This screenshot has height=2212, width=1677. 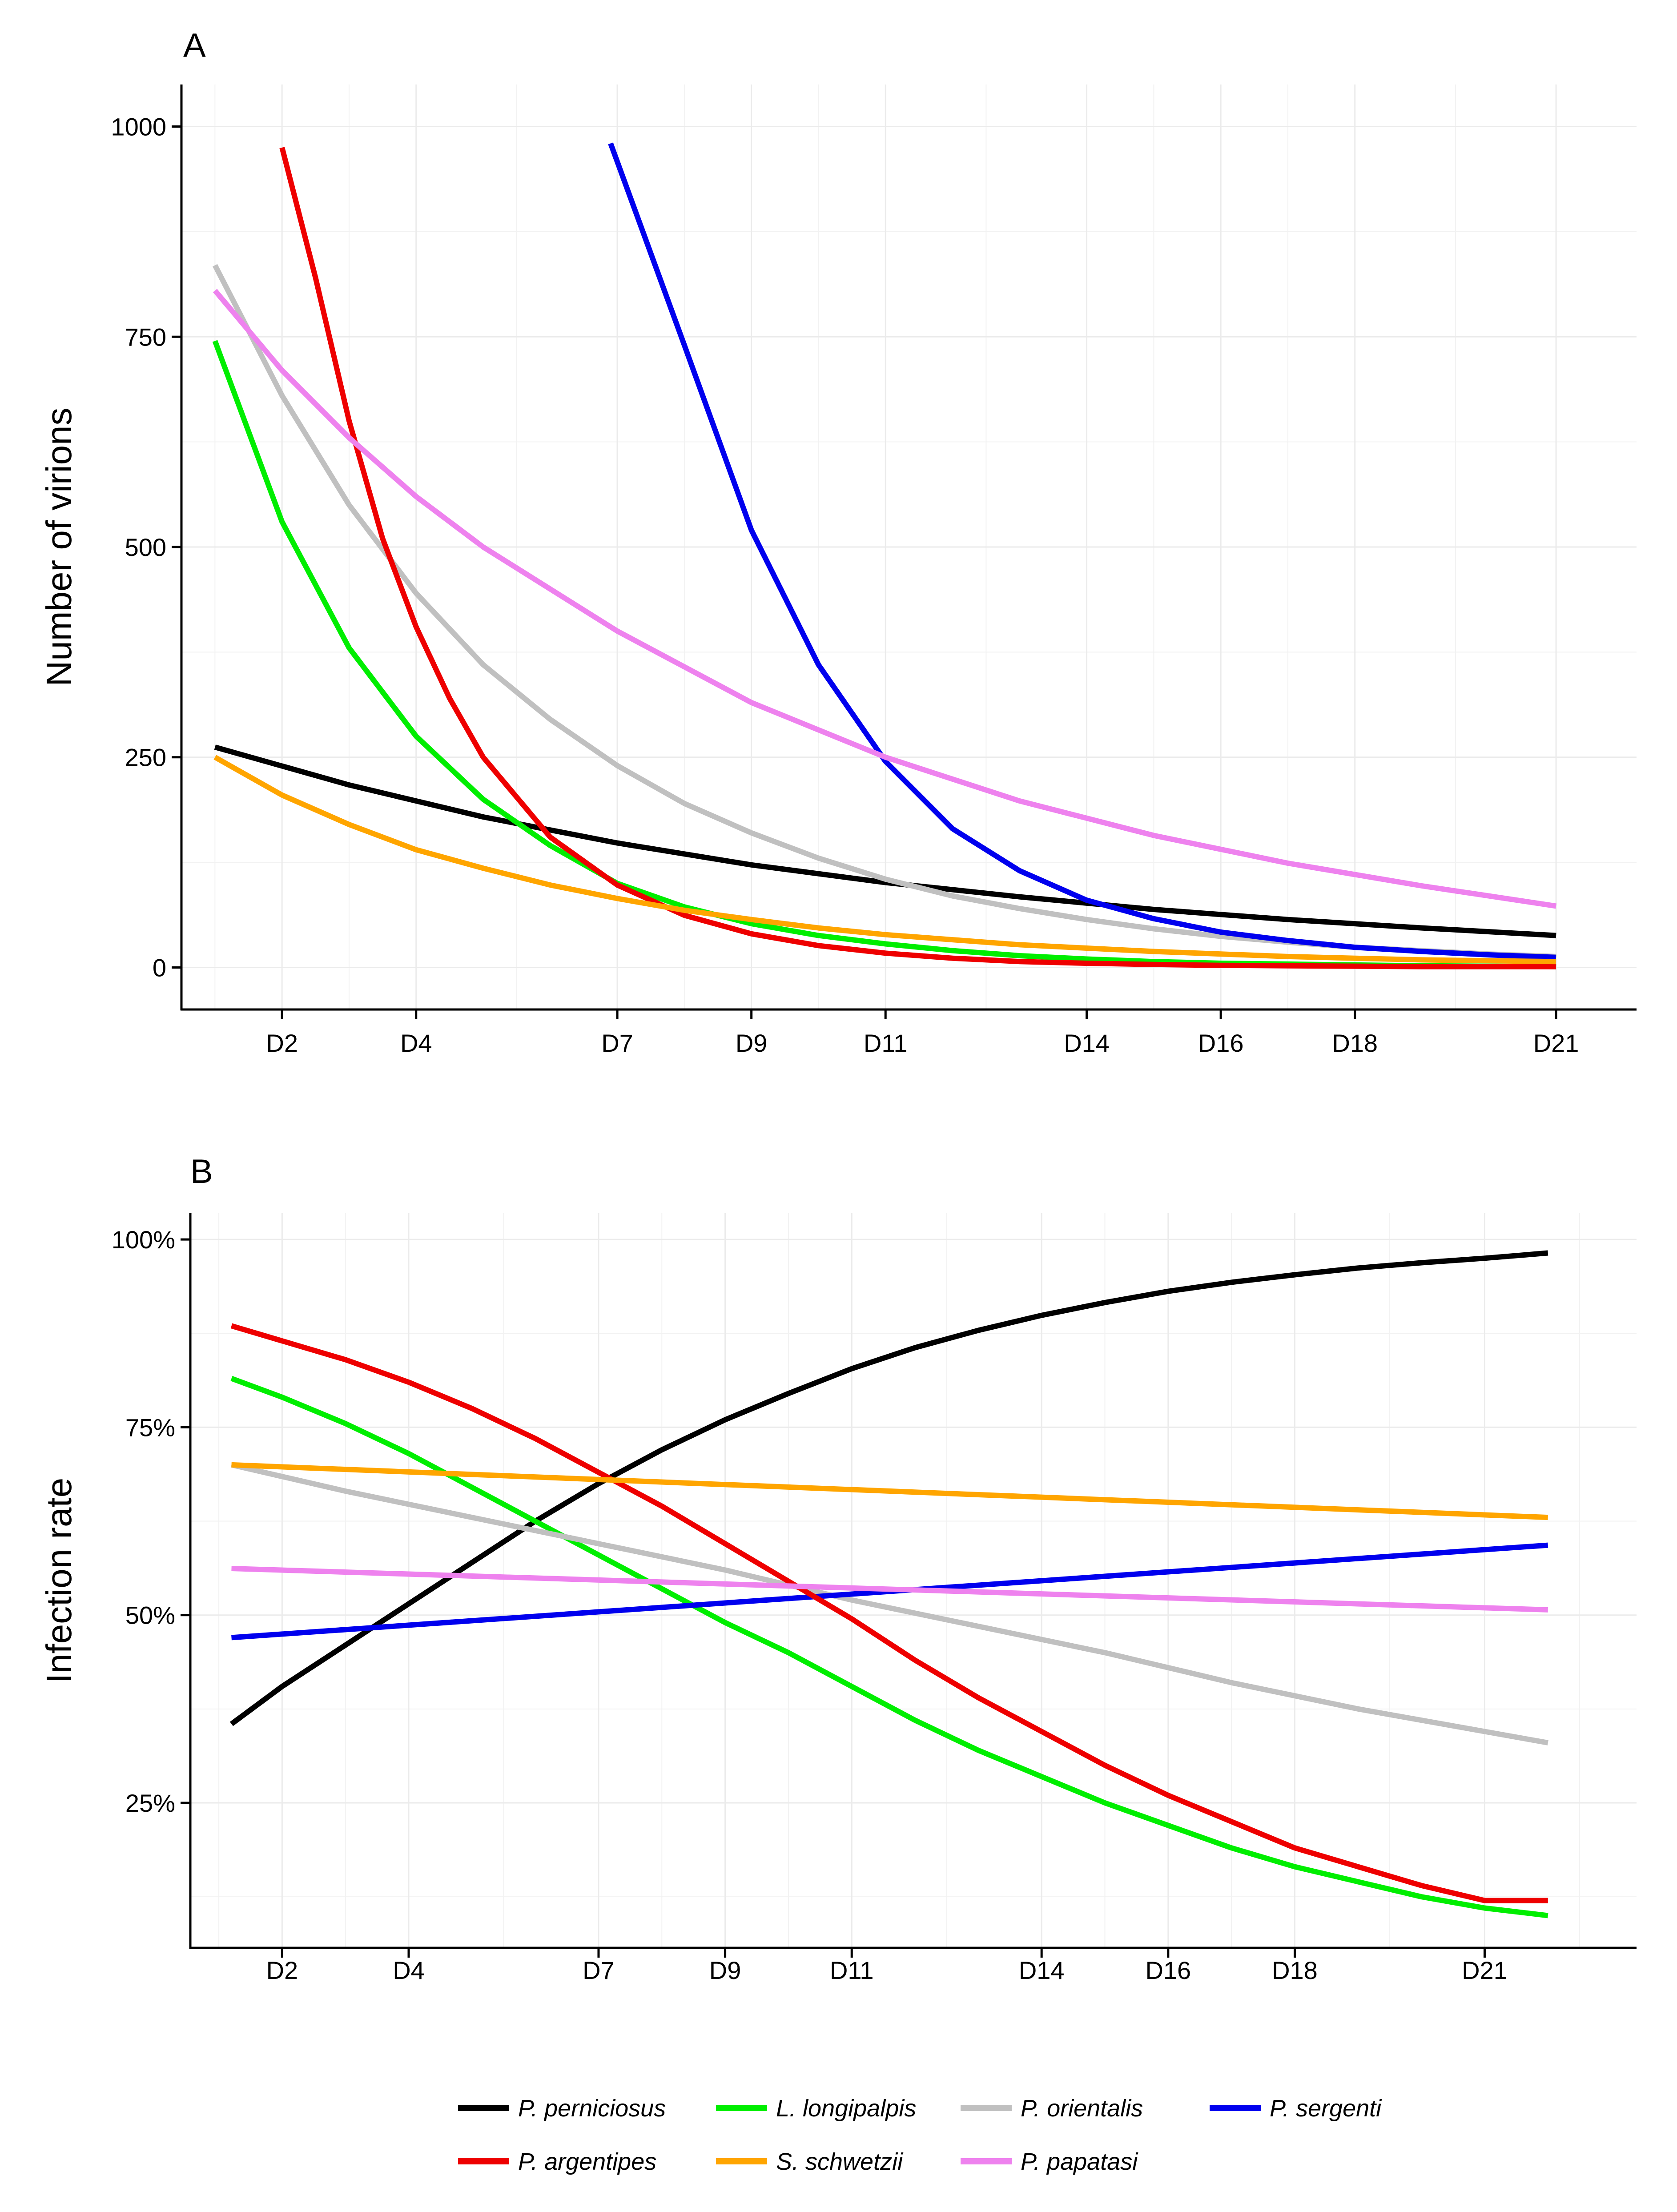 I want to click on legend-label: L. longipalpis, so click(x=846, y=2108).